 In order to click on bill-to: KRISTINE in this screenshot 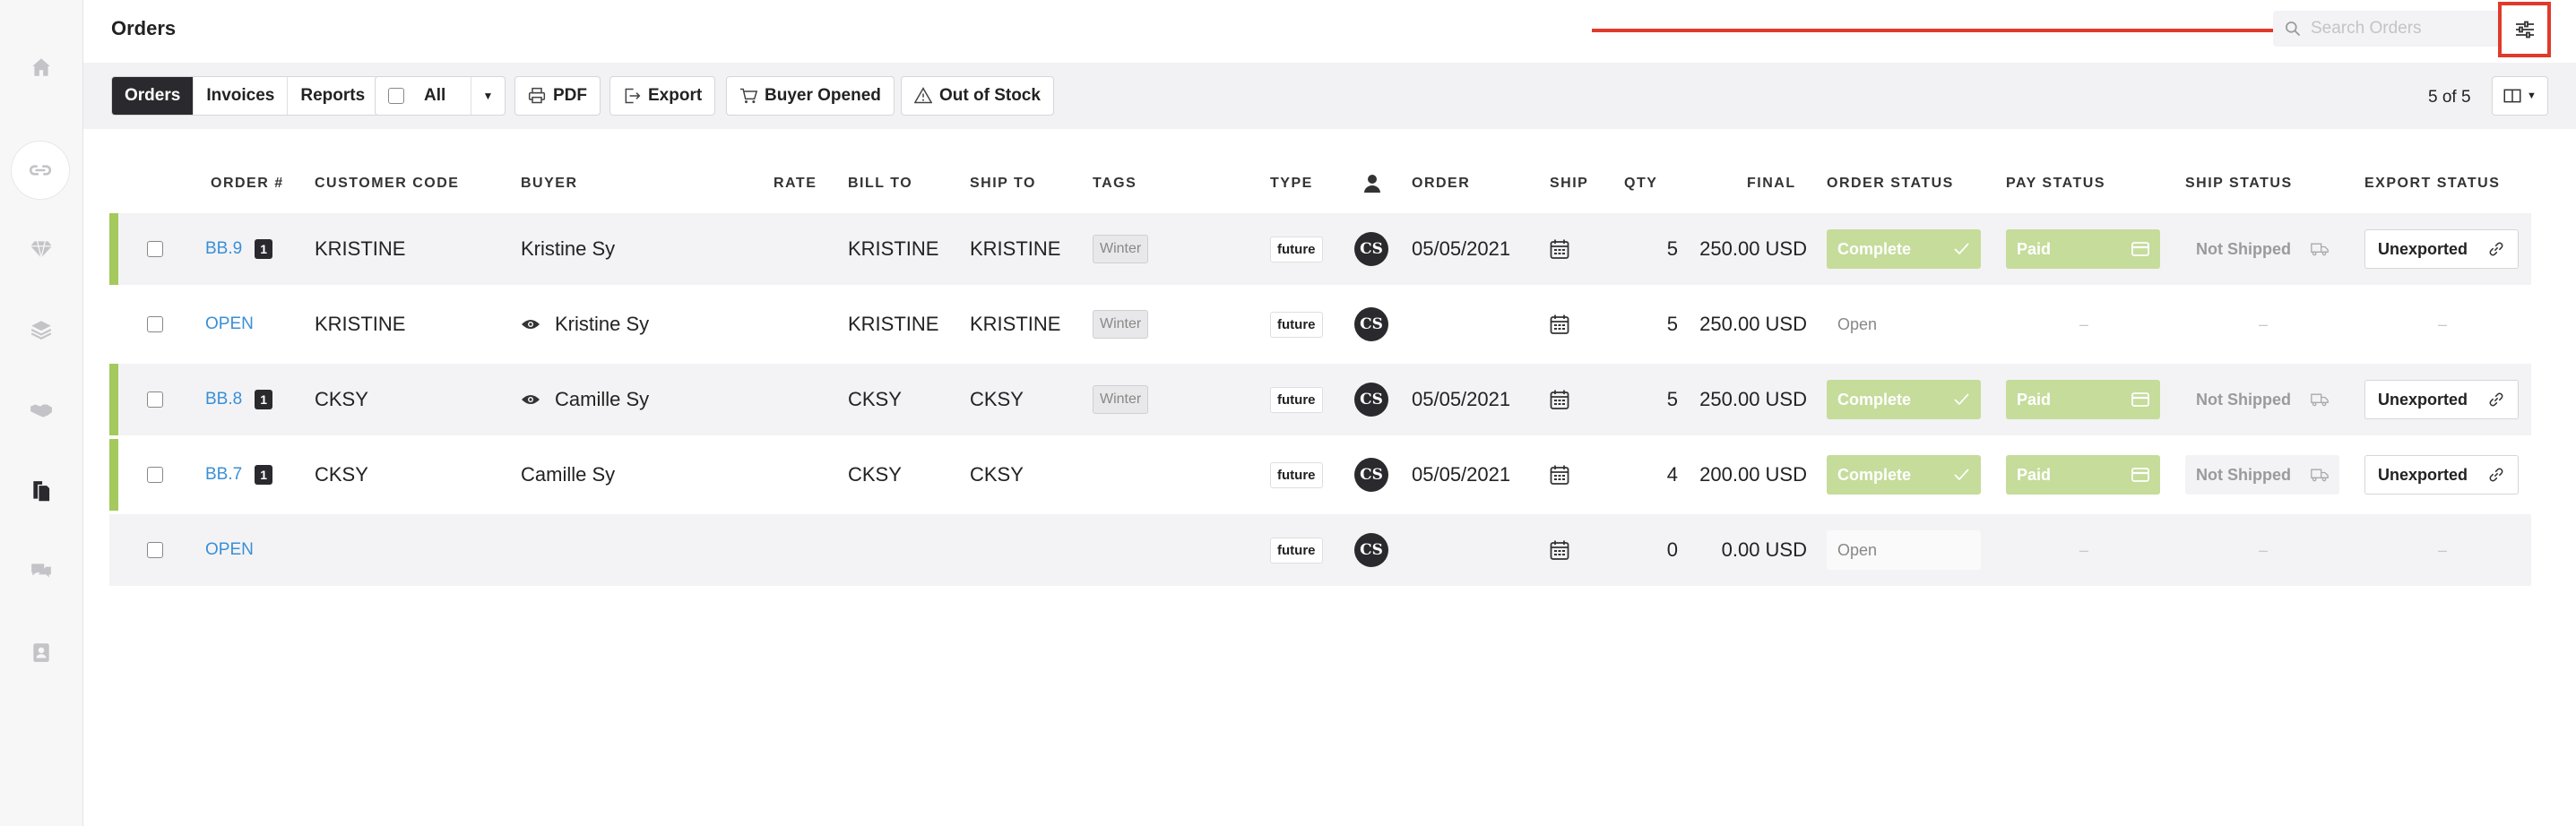, I will do `click(893, 324)`.